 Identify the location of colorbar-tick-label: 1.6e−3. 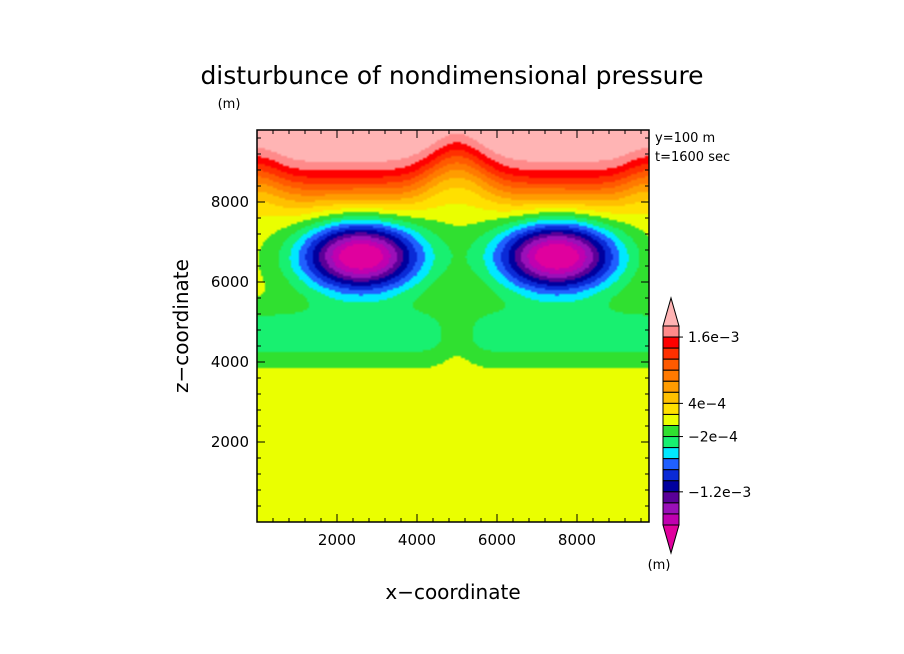
(714, 338).